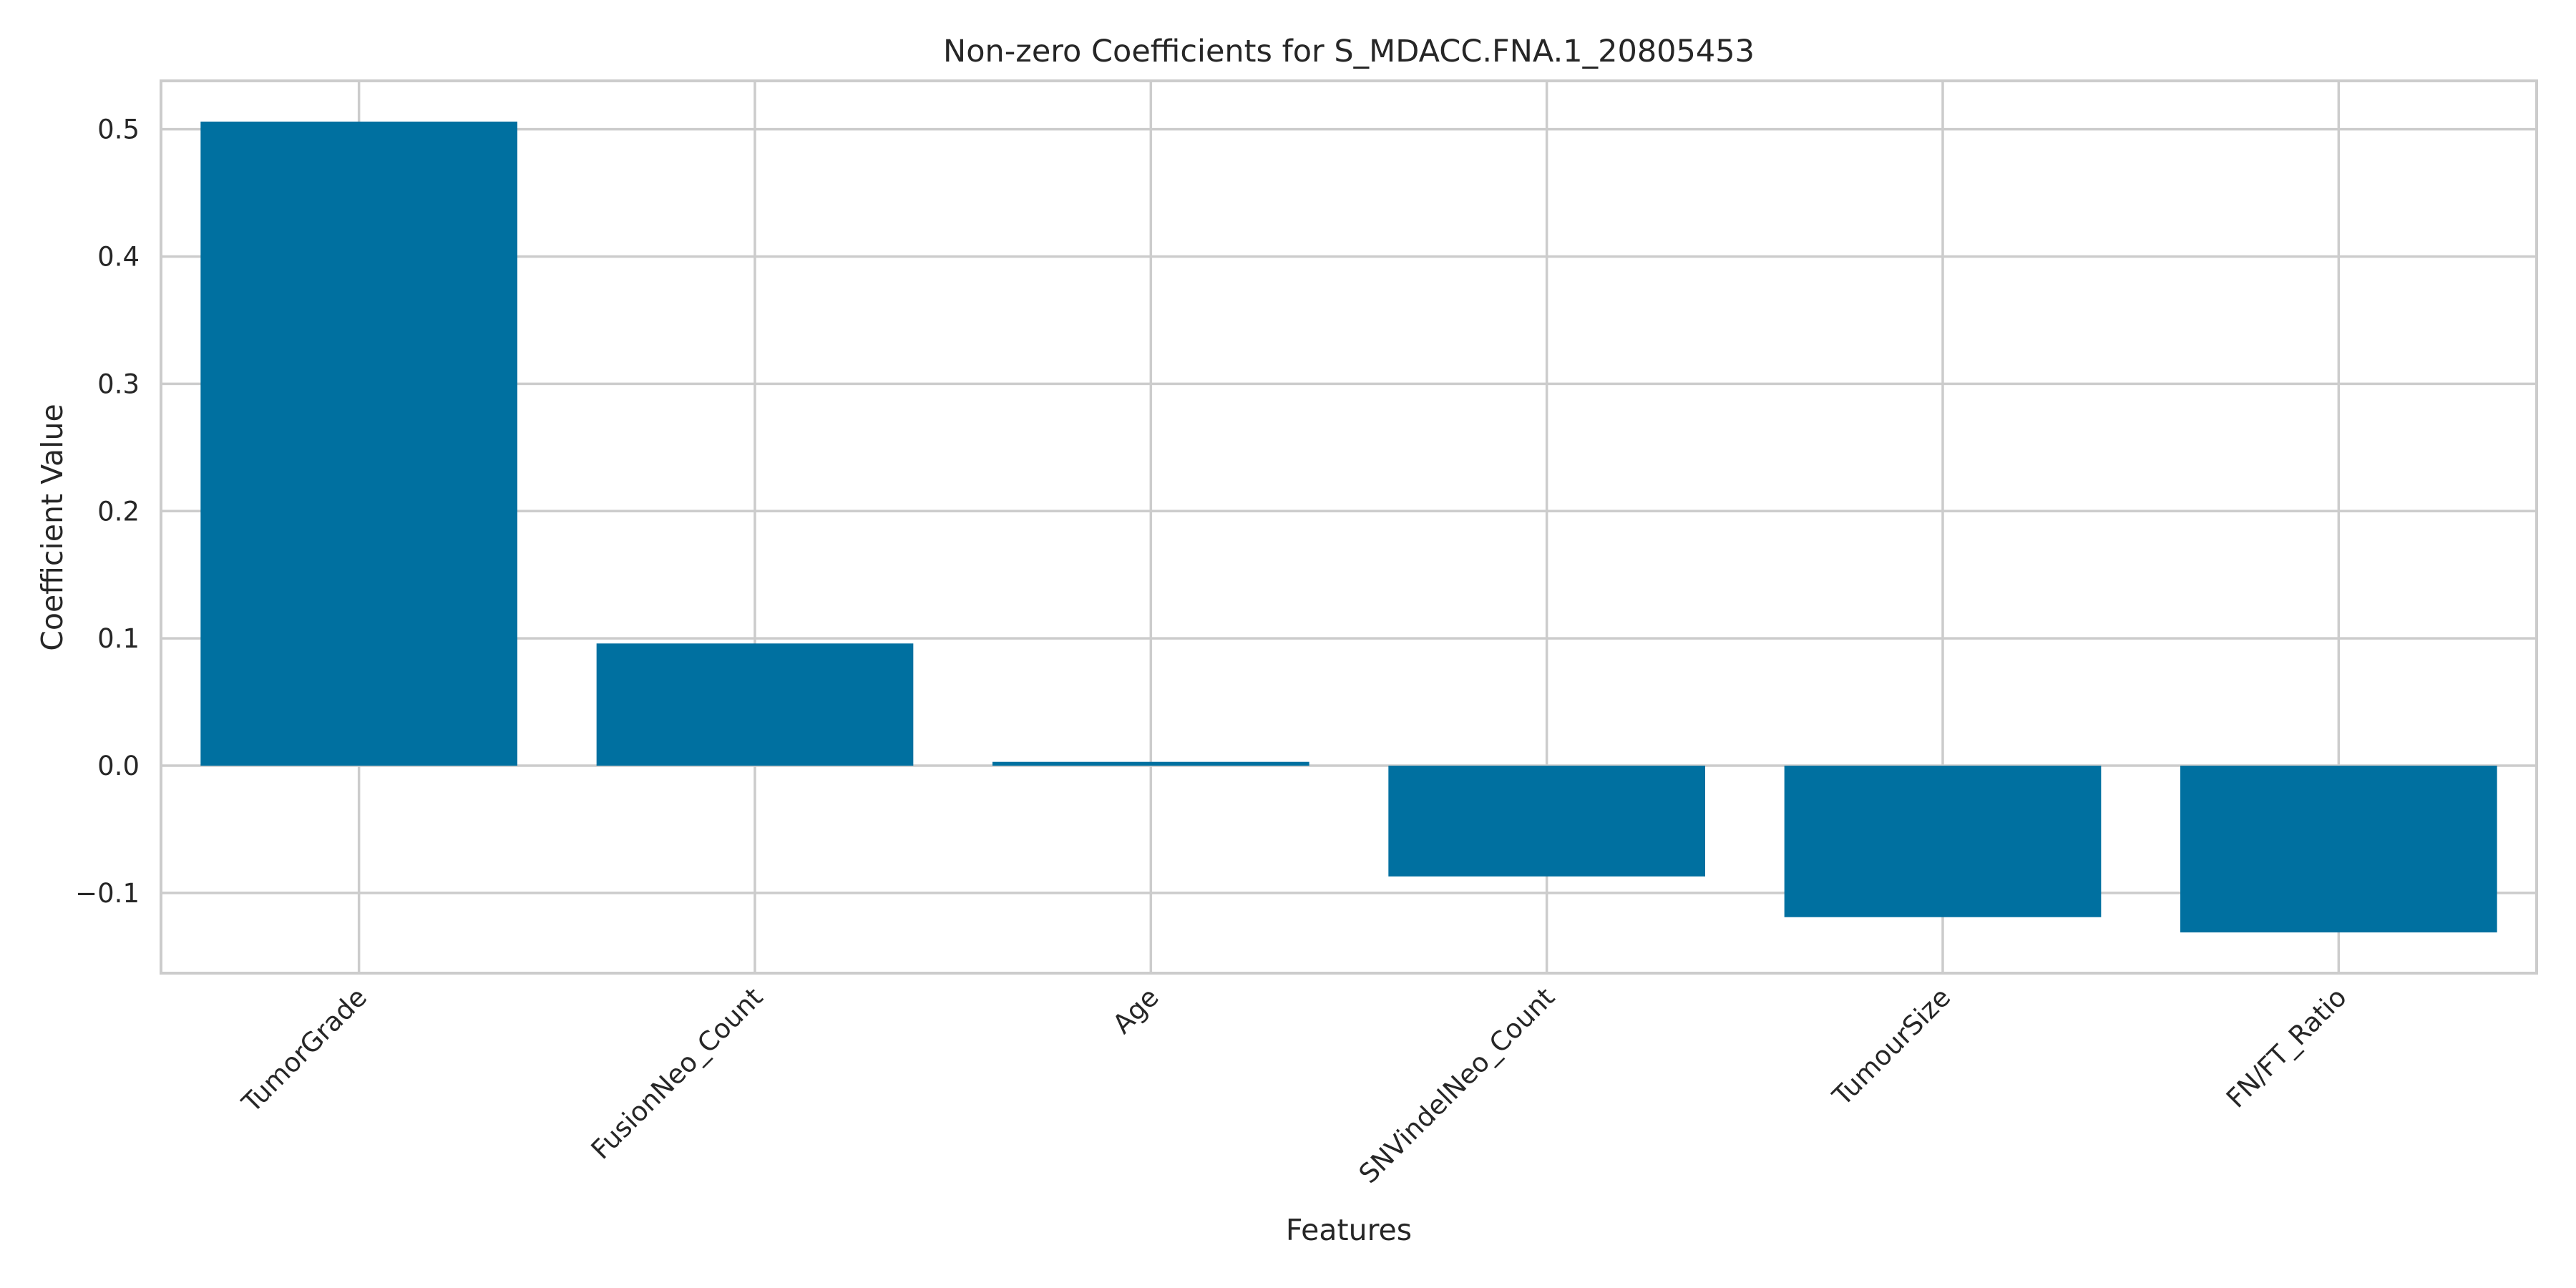 The height and width of the screenshot is (1288, 2576). Describe the element at coordinates (118, 511) in the screenshot. I see `y-tick-label: 0.2` at that location.